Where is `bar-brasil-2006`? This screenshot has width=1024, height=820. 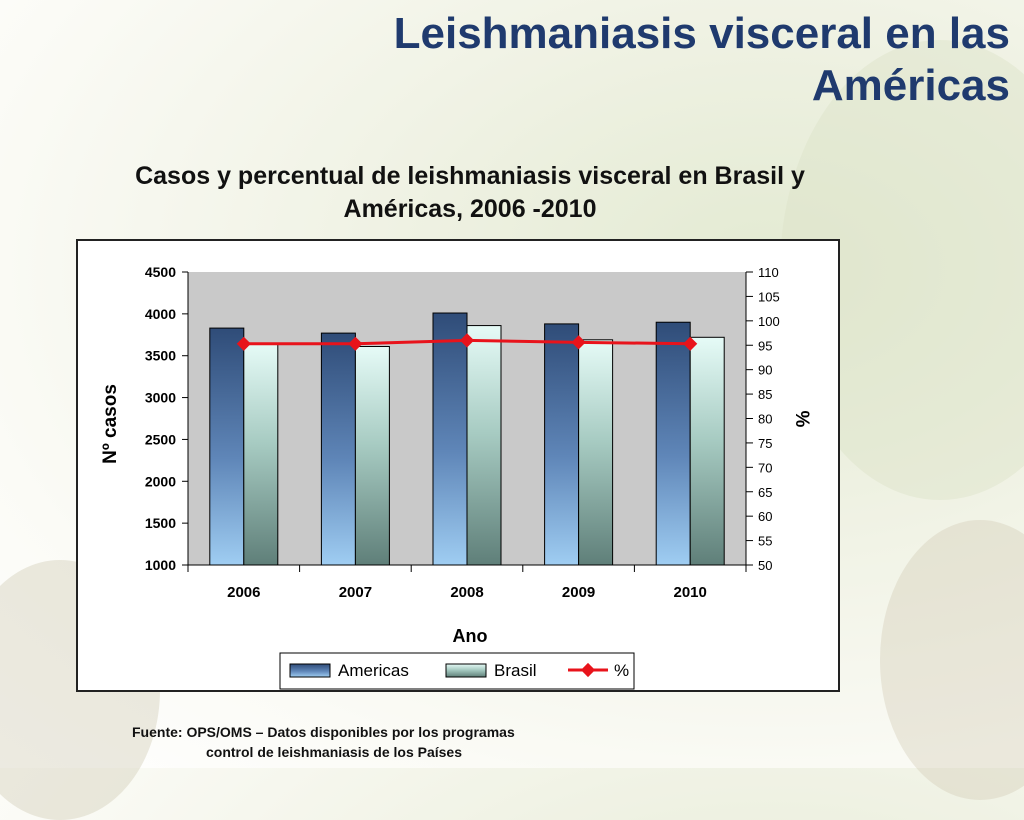 bar-brasil-2006 is located at coordinates (261, 454).